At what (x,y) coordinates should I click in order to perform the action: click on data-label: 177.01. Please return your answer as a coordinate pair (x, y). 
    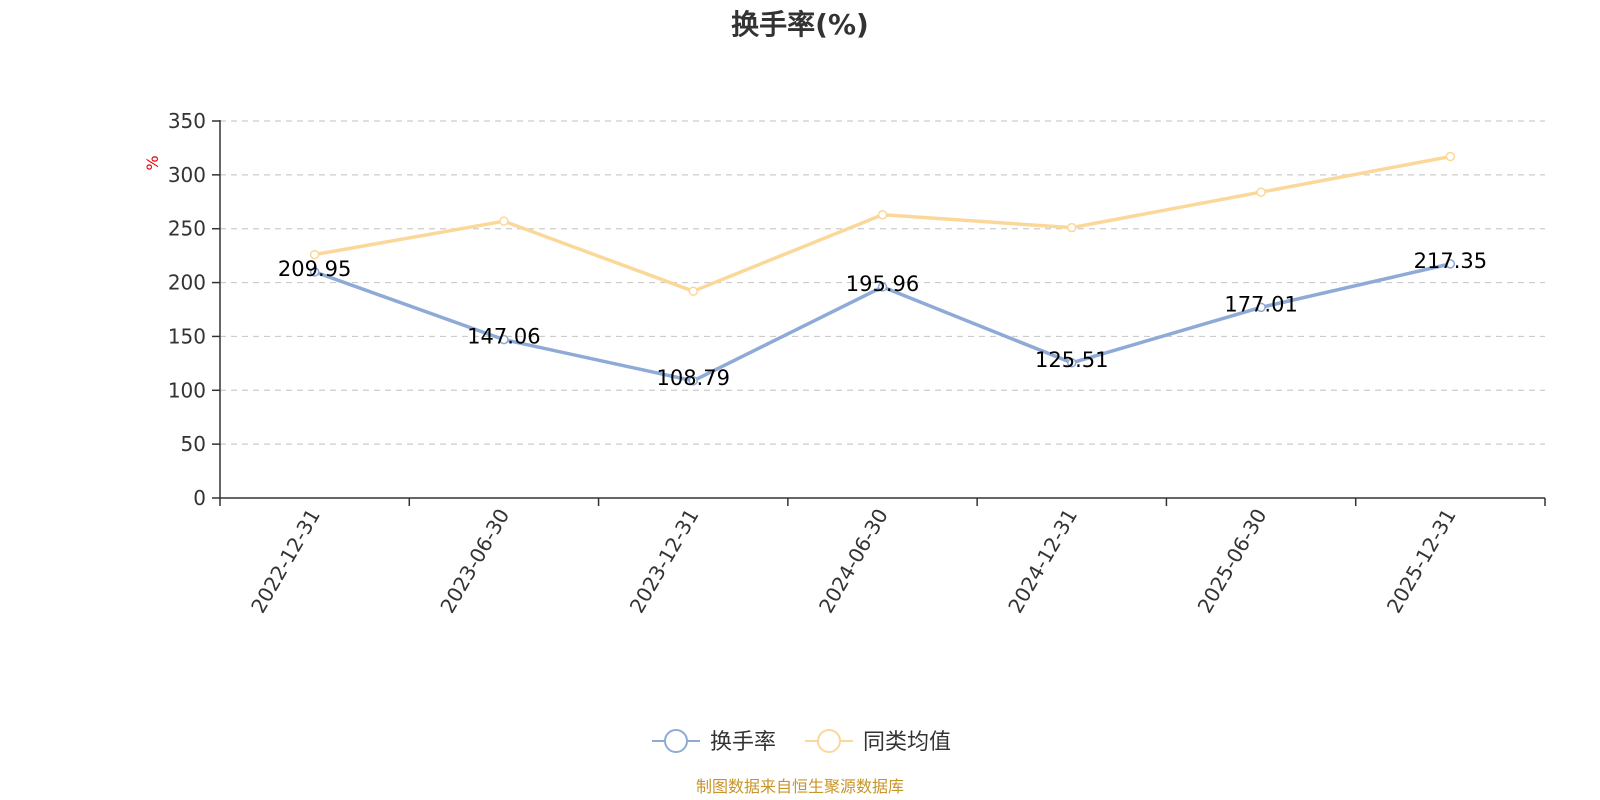
    Looking at the image, I should click on (1260, 304).